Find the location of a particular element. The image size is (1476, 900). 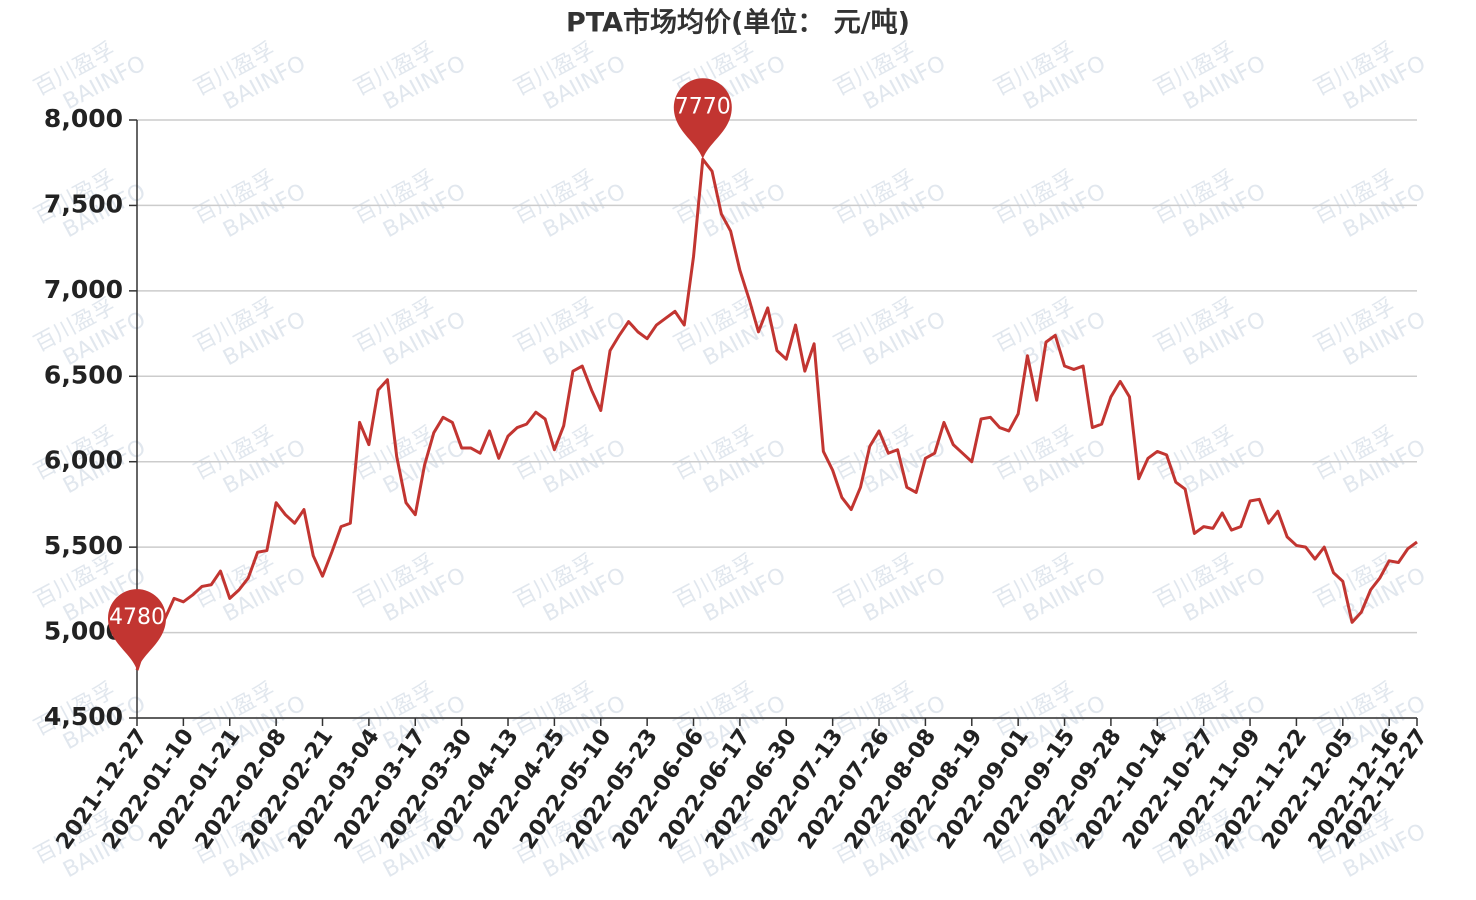

y-tick-label: 8,000 is located at coordinates (83, 118).